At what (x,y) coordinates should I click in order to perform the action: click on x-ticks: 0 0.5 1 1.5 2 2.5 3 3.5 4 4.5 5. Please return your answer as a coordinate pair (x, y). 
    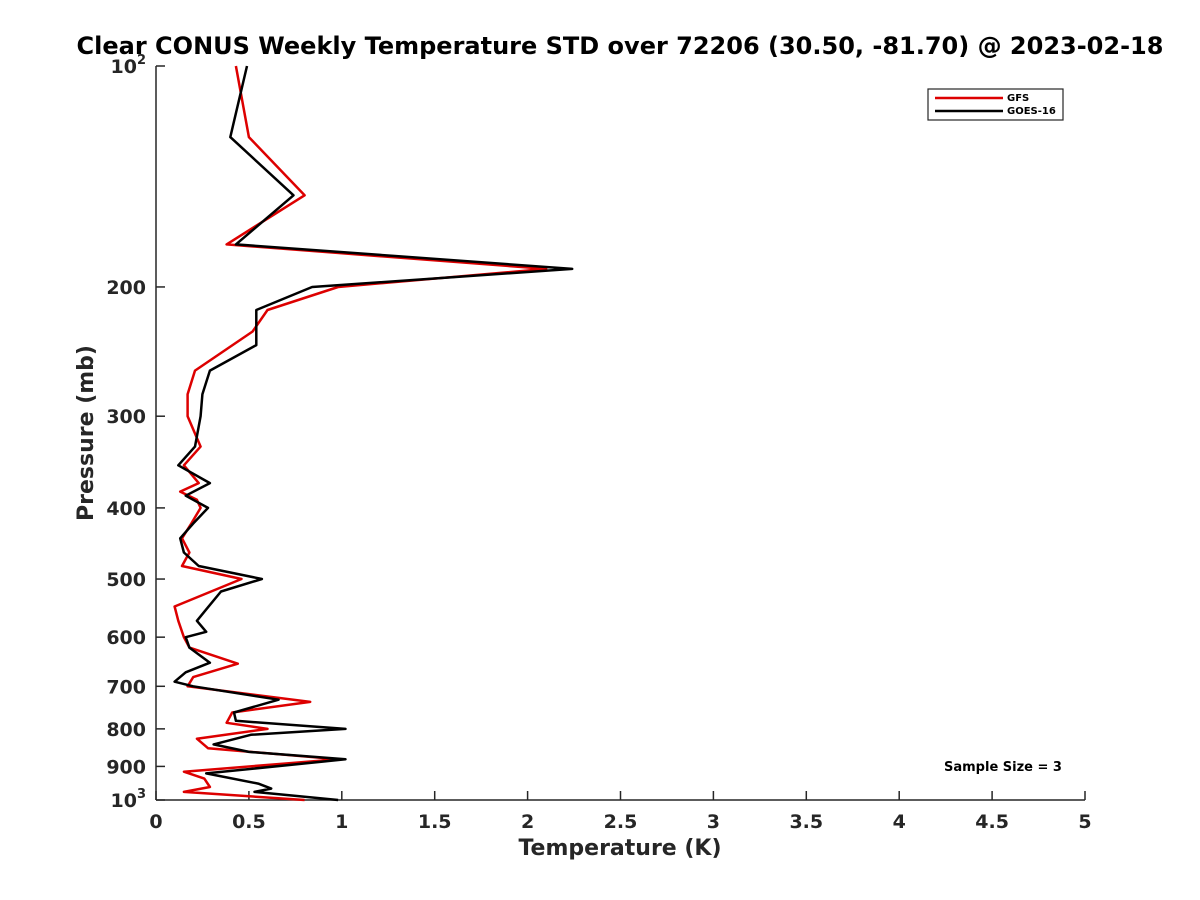
    Looking at the image, I should click on (620, 812).